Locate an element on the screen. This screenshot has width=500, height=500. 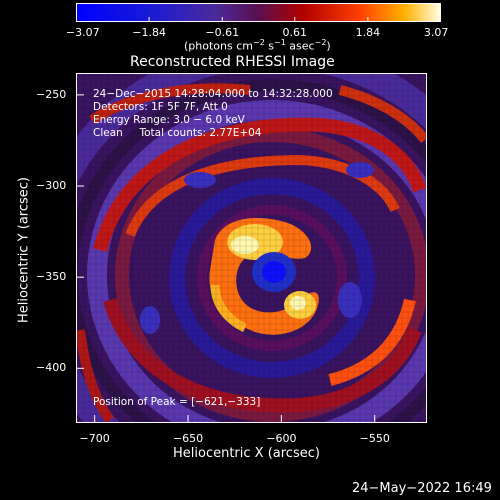
annotation-peak: Position of Peak = [−621,−333] is located at coordinates (177, 402).